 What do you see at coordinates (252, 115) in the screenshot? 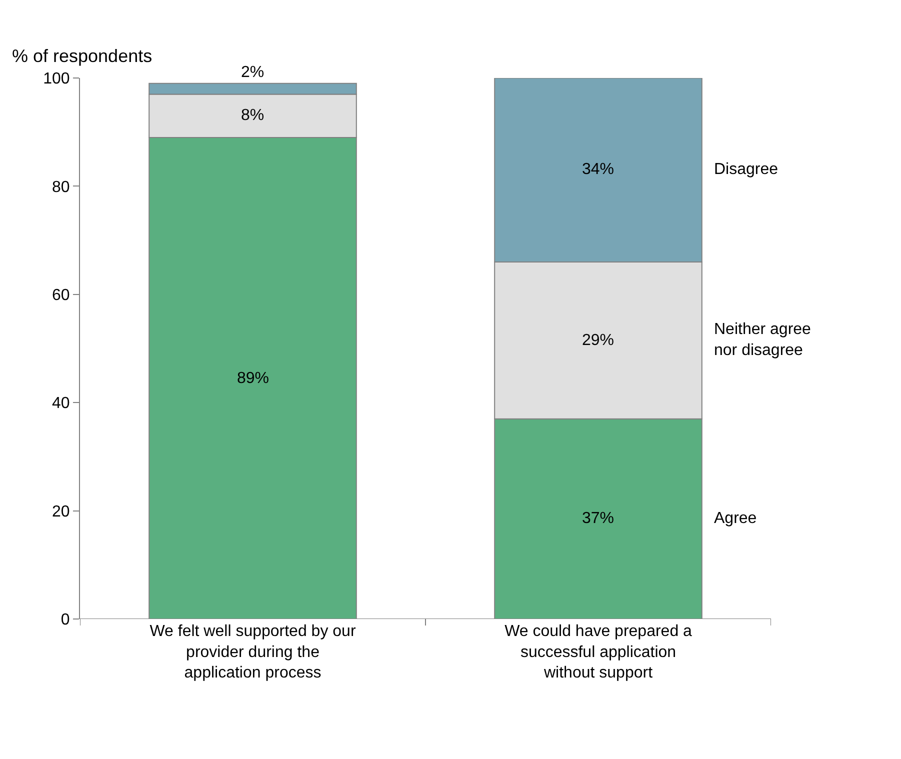
I see `data-label: 8%` at bounding box center [252, 115].